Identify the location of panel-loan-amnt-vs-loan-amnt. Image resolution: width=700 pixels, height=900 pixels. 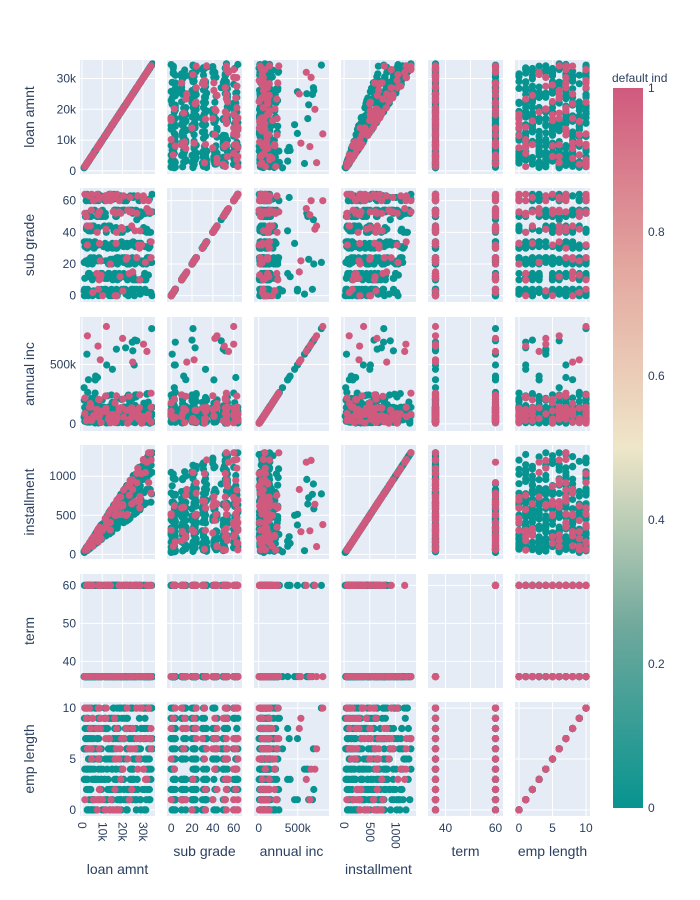
(117, 117).